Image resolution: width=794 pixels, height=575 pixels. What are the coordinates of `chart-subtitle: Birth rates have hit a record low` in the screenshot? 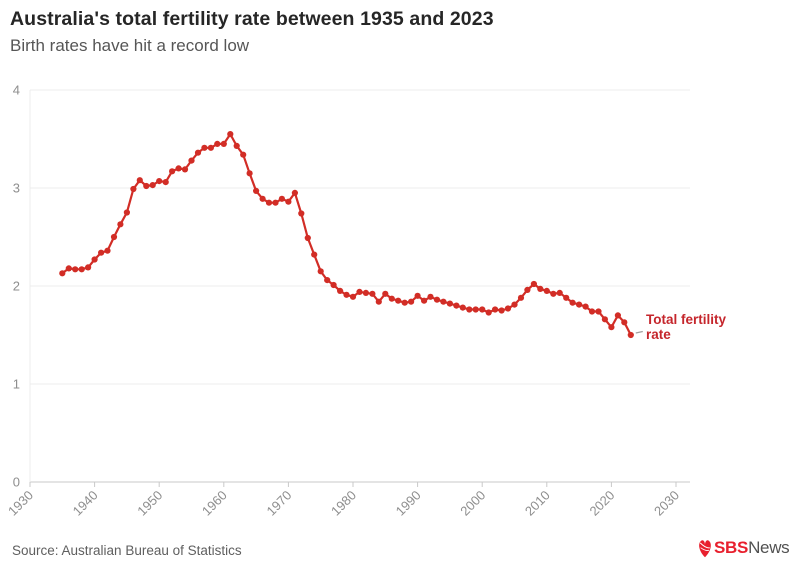 It's located at (130, 45).